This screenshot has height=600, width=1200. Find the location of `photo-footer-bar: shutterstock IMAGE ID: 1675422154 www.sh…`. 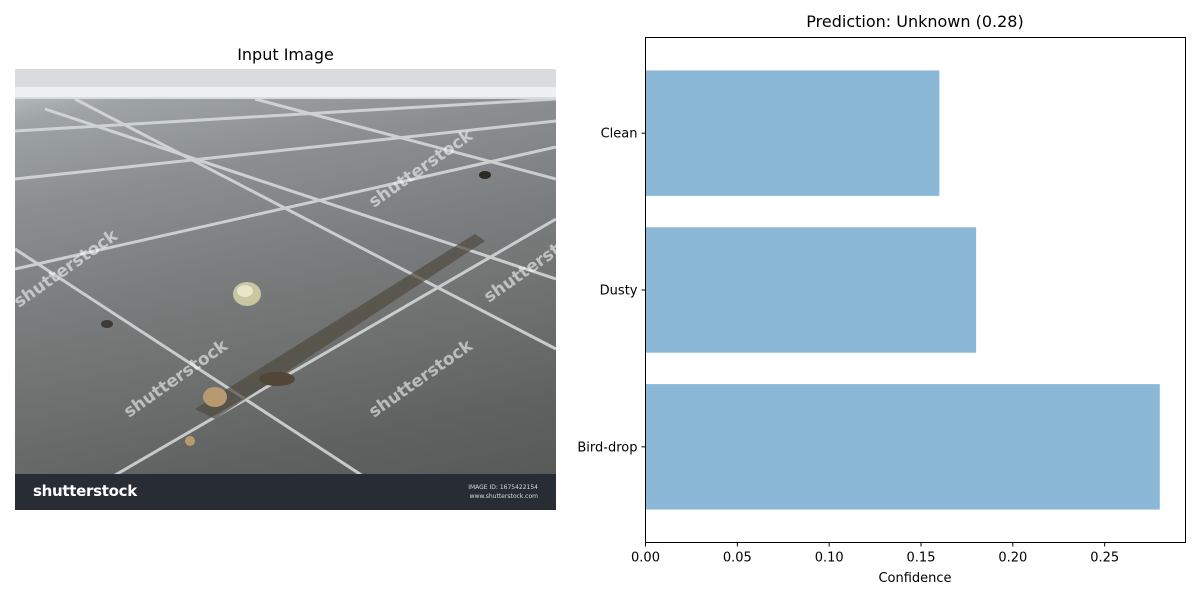

photo-footer-bar: shutterstock IMAGE ID: 1675422154 www.sh… is located at coordinates (285, 492).